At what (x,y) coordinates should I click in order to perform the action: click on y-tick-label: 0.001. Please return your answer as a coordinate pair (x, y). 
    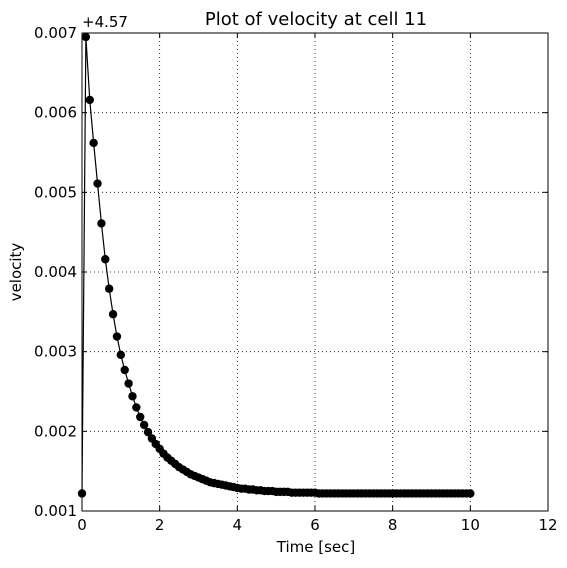
    Looking at the image, I should click on (55, 511).